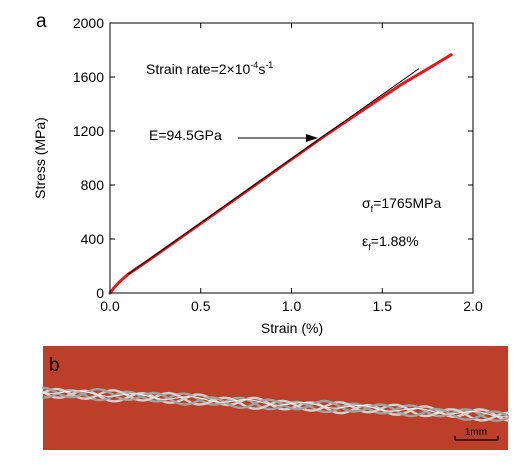  Describe the element at coordinates (383, 306) in the screenshot. I see `x-tick-label: 1.5` at that location.